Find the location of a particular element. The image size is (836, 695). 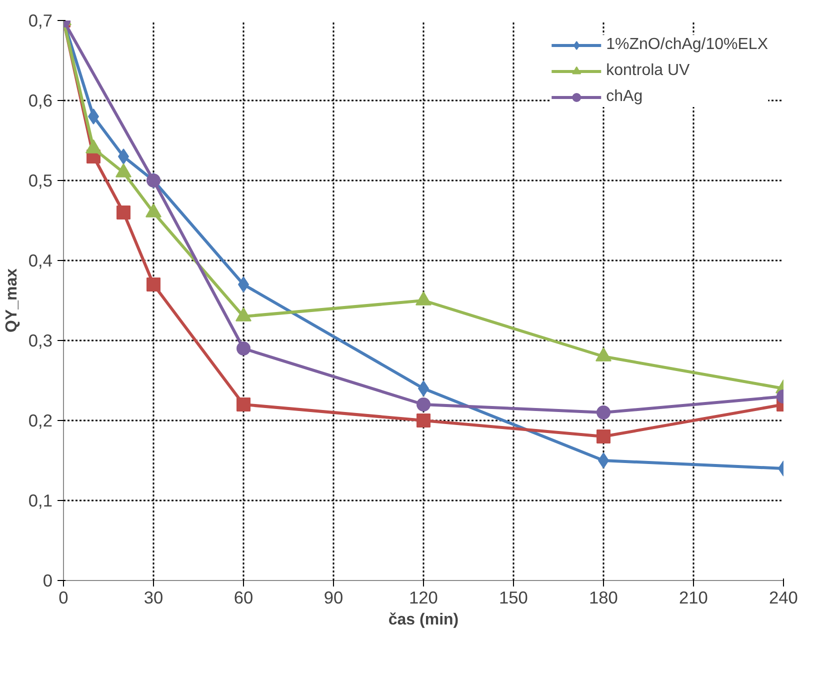

y-tick-label: 0,3 is located at coordinates (40, 340).